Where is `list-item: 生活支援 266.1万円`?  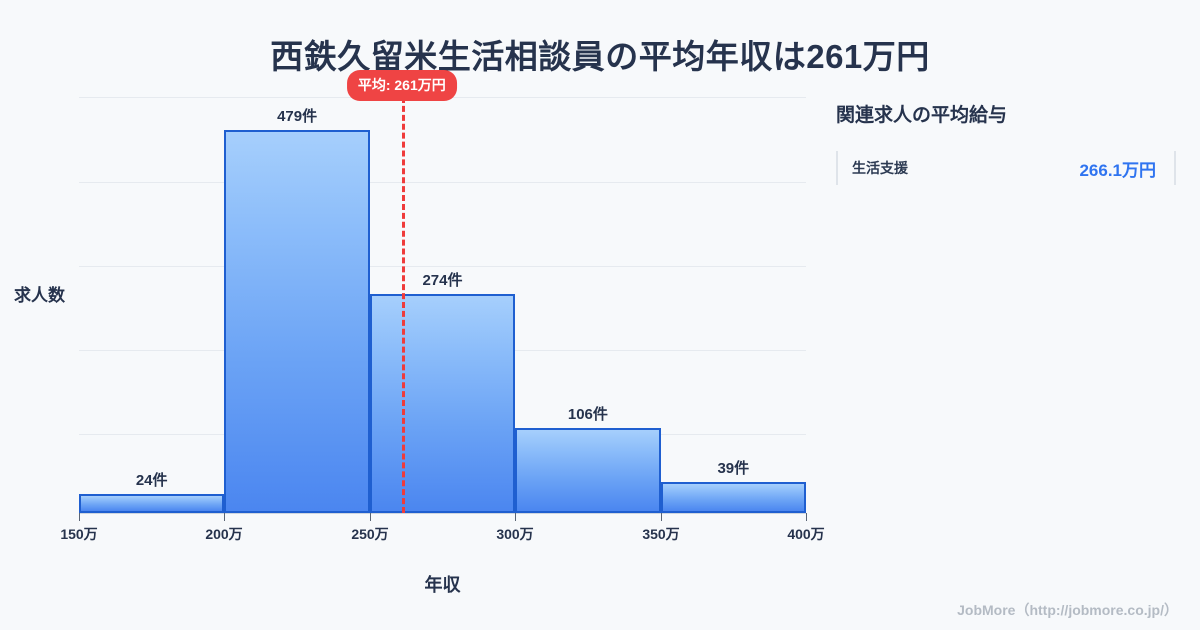
list-item: 生活支援 266.1万円 is located at coordinates (1006, 168).